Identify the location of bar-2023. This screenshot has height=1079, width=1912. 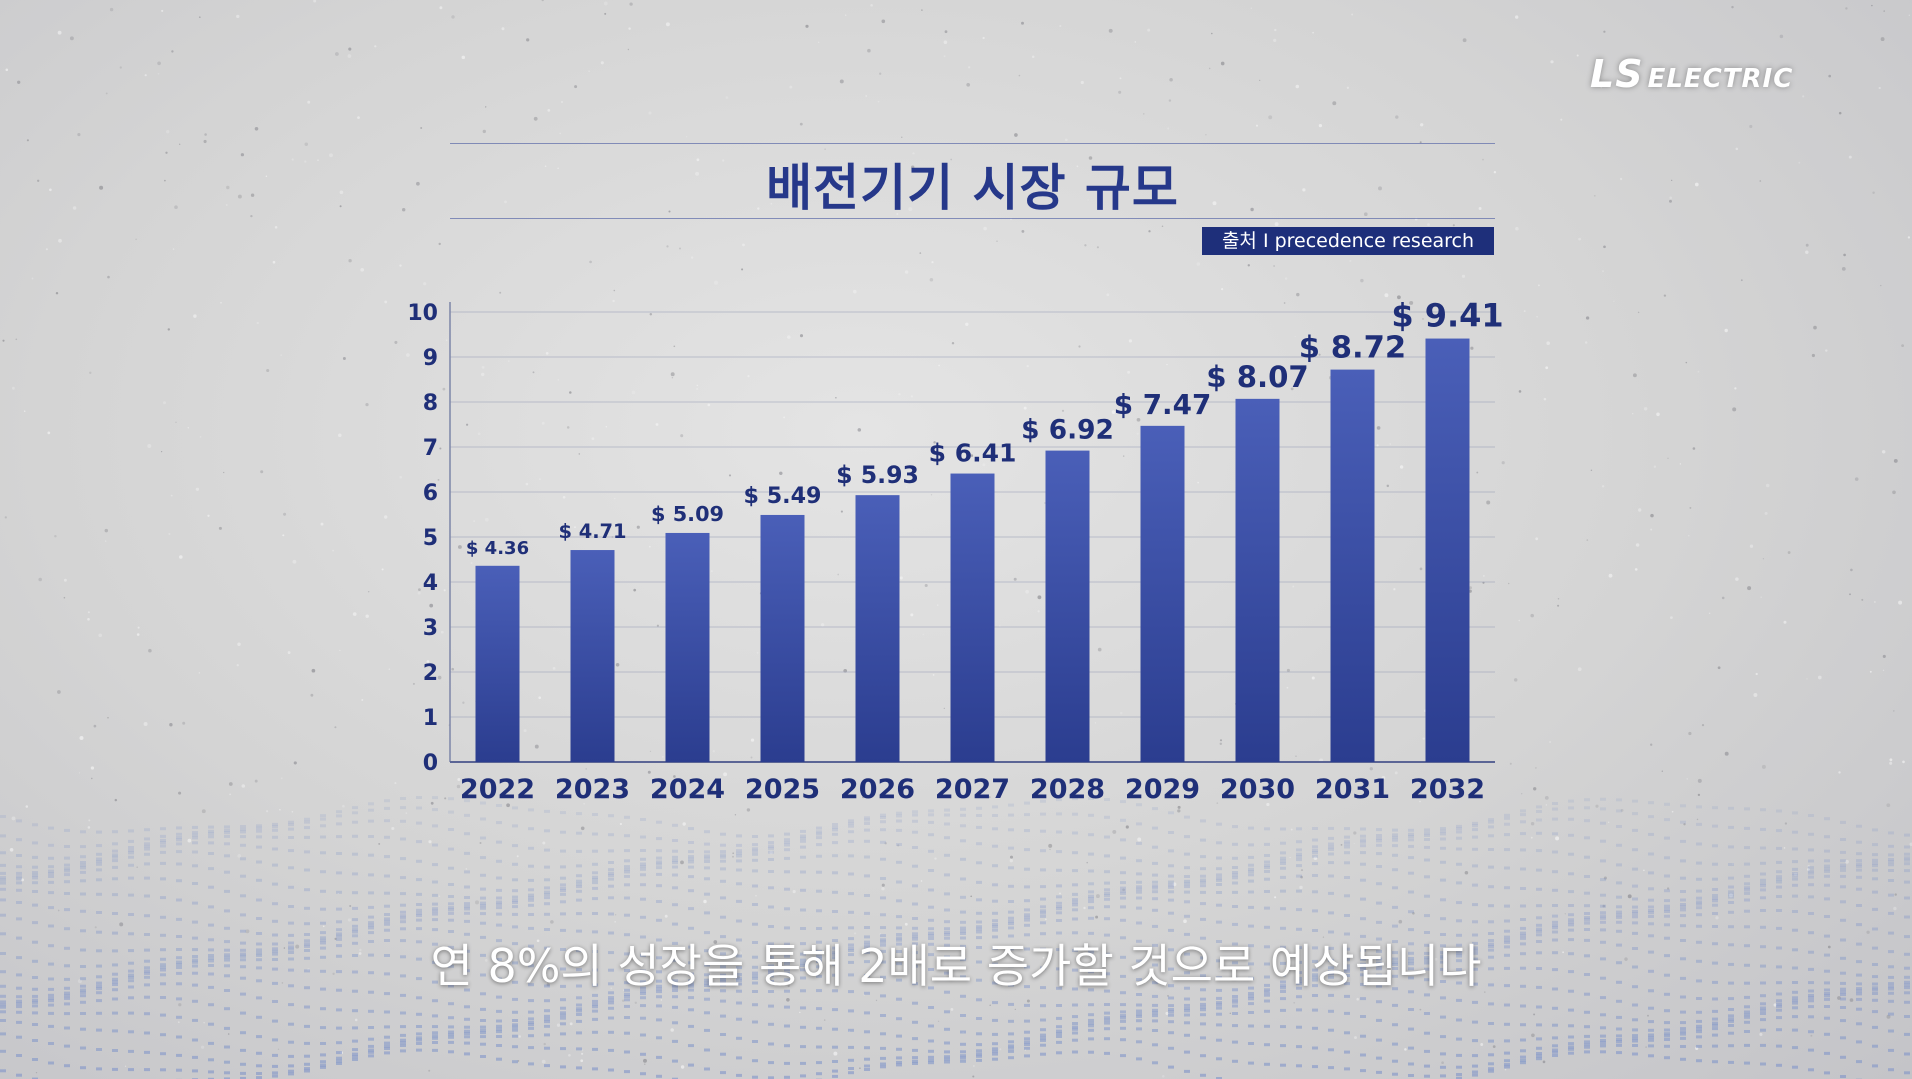
(592, 656).